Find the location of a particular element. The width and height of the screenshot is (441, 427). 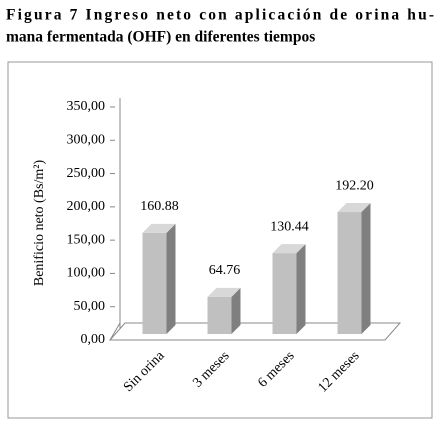

data-label: 64.76 is located at coordinates (225, 270).